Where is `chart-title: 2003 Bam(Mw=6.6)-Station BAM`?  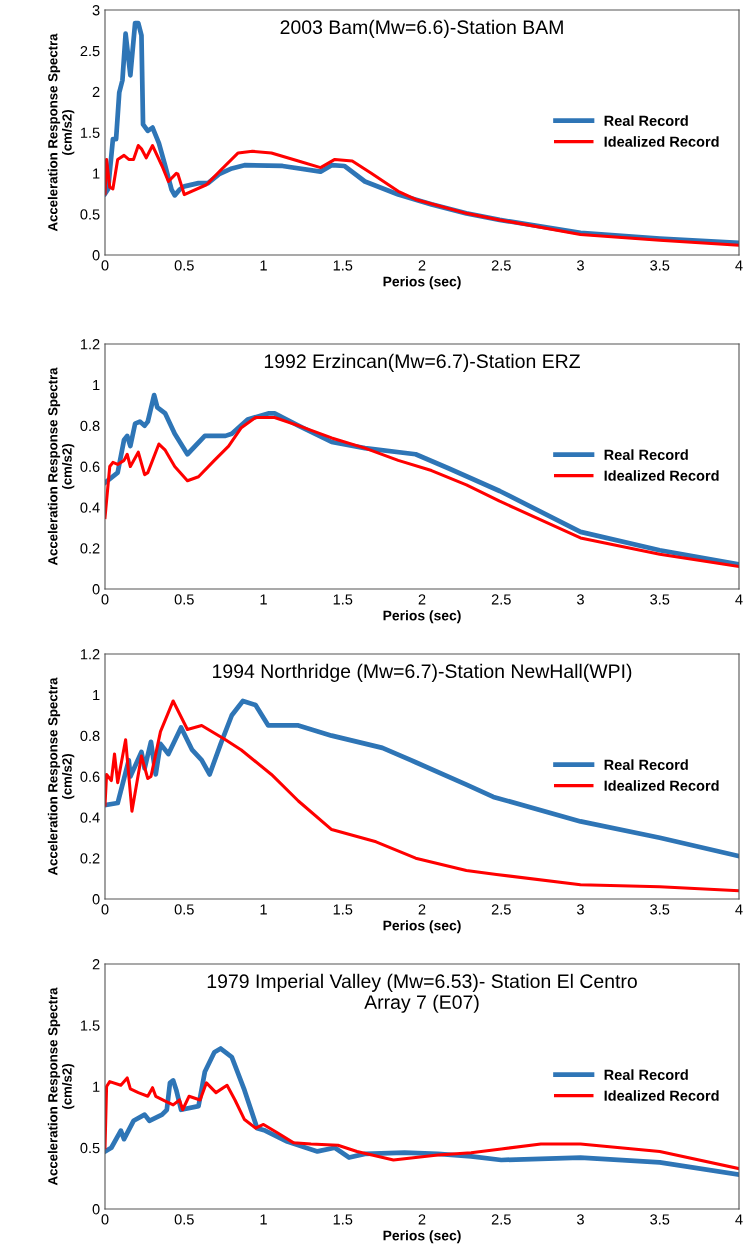 chart-title: 2003 Bam(Mw=6.6)-Station BAM is located at coordinates (421, 28).